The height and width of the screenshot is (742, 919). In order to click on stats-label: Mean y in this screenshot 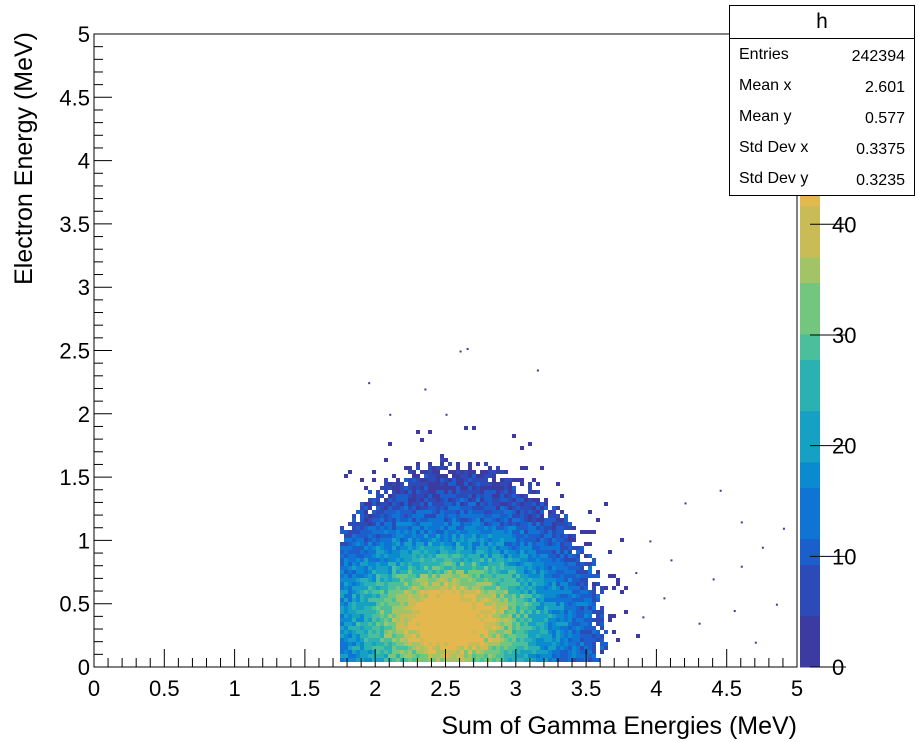, I will do `click(765, 116)`.